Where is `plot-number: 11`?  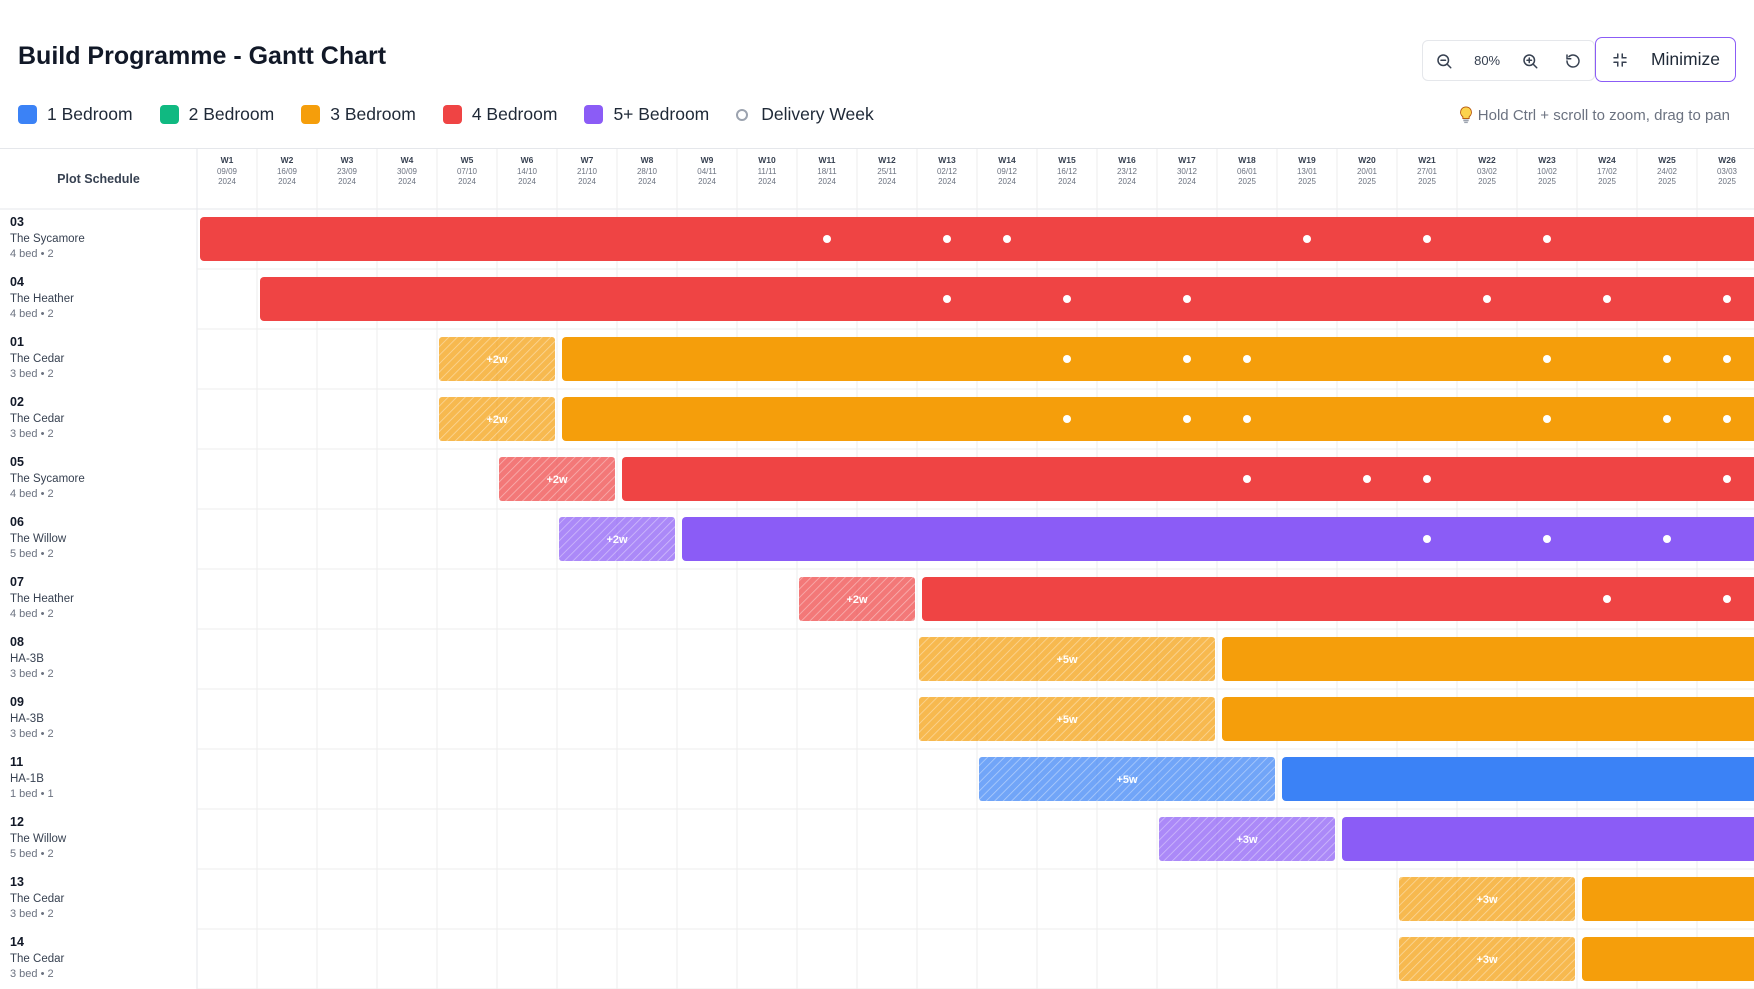
plot-number: 11 is located at coordinates (16, 762).